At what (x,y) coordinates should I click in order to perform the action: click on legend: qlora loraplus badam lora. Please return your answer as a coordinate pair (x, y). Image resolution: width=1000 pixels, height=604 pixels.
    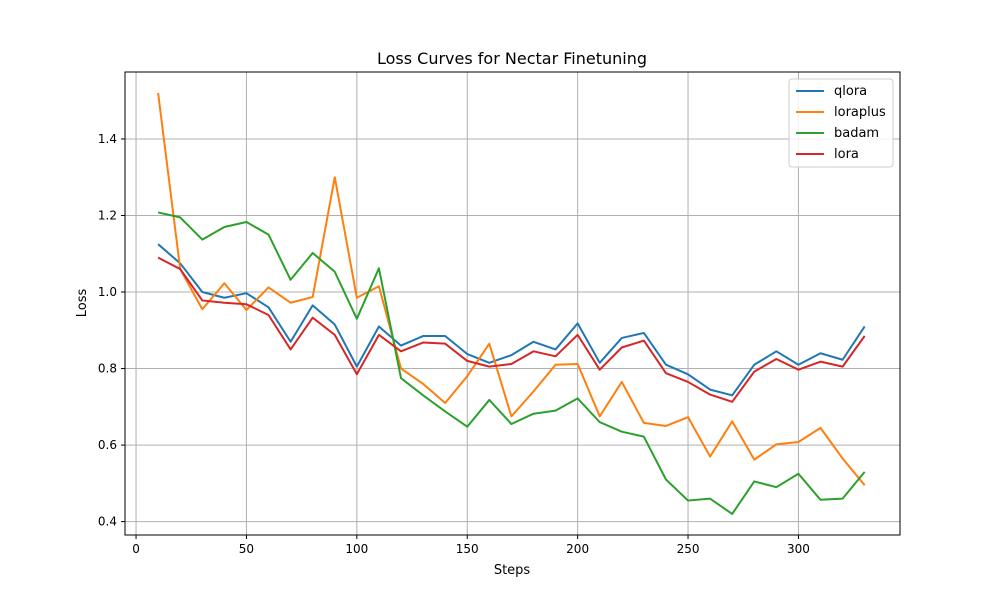
    Looking at the image, I should click on (841, 123).